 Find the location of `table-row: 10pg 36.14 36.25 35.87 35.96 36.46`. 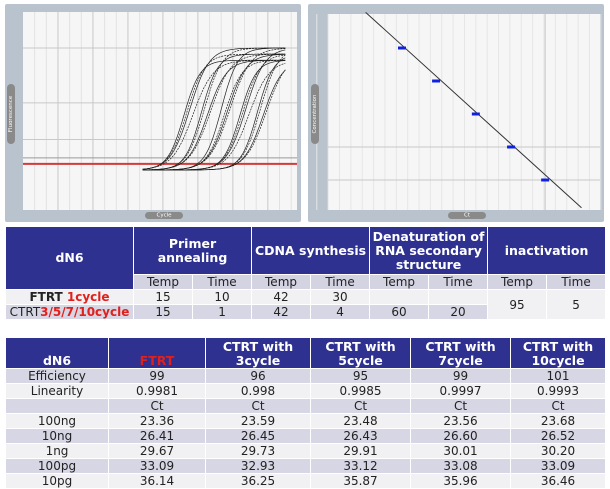

table-row: 10pg 36.14 36.25 35.87 35.96 36.46 is located at coordinates (305, 481).